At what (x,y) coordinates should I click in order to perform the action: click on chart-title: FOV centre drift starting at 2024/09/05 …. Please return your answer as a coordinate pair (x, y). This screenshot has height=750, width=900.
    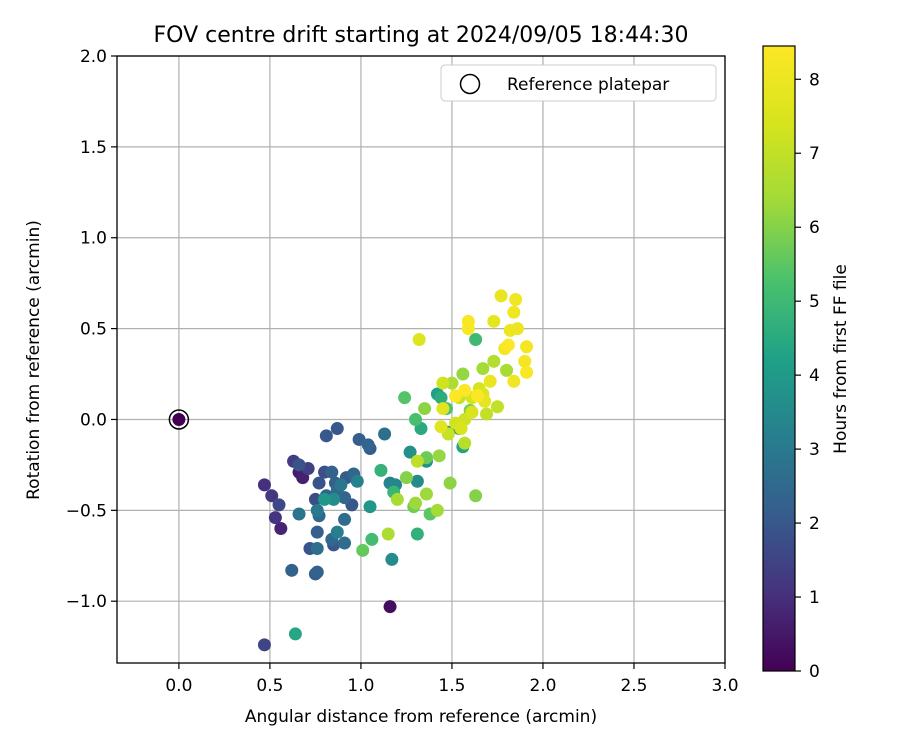
    Looking at the image, I should click on (421, 35).